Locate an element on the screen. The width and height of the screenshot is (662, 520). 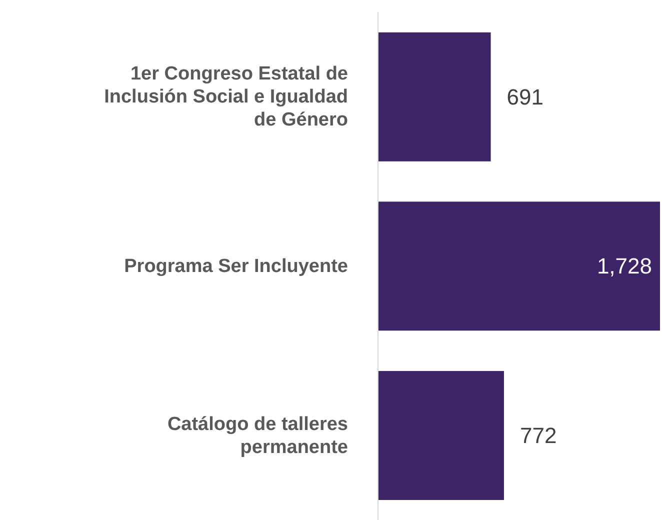
y-tick-label: 1er Congreso Estatal de Inclusión Social e Igualdad de Género is located at coordinates (226, 96).